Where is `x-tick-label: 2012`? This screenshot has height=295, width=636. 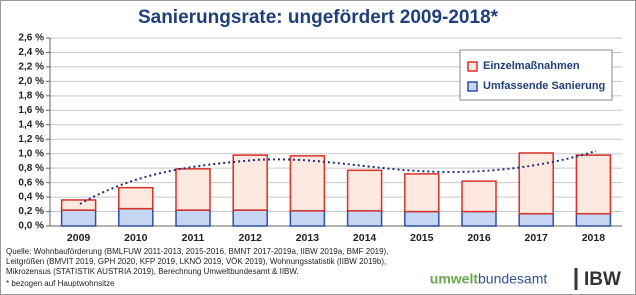 x-tick-label: 2012 is located at coordinates (251, 238).